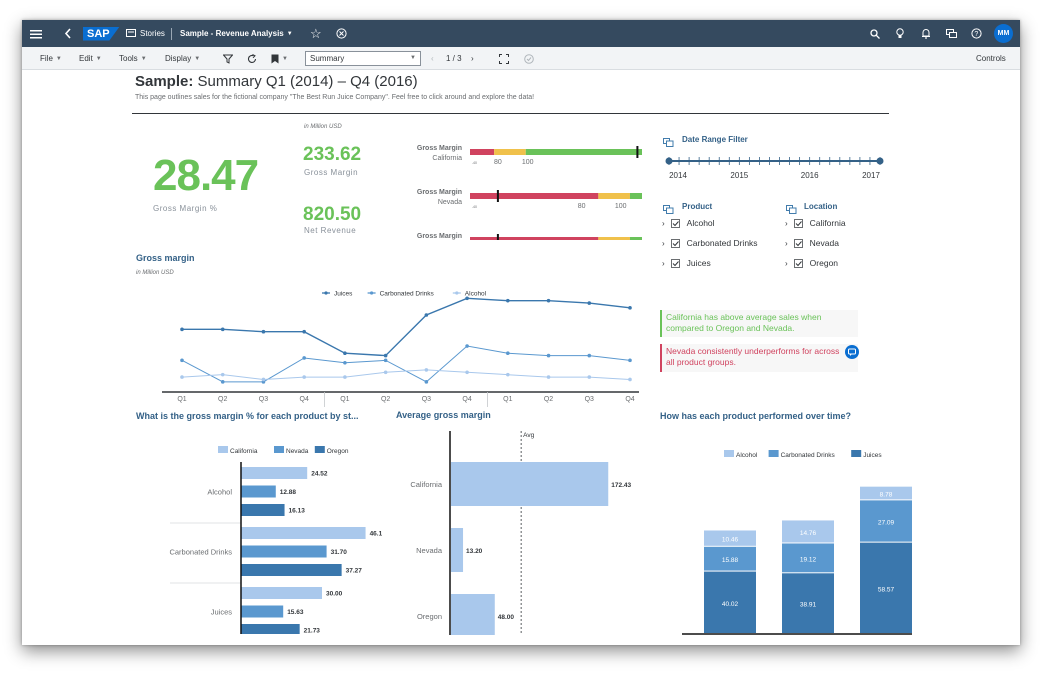 The height and width of the screenshot is (687, 1061). I want to click on slider-year-label: 2014, so click(678, 175).